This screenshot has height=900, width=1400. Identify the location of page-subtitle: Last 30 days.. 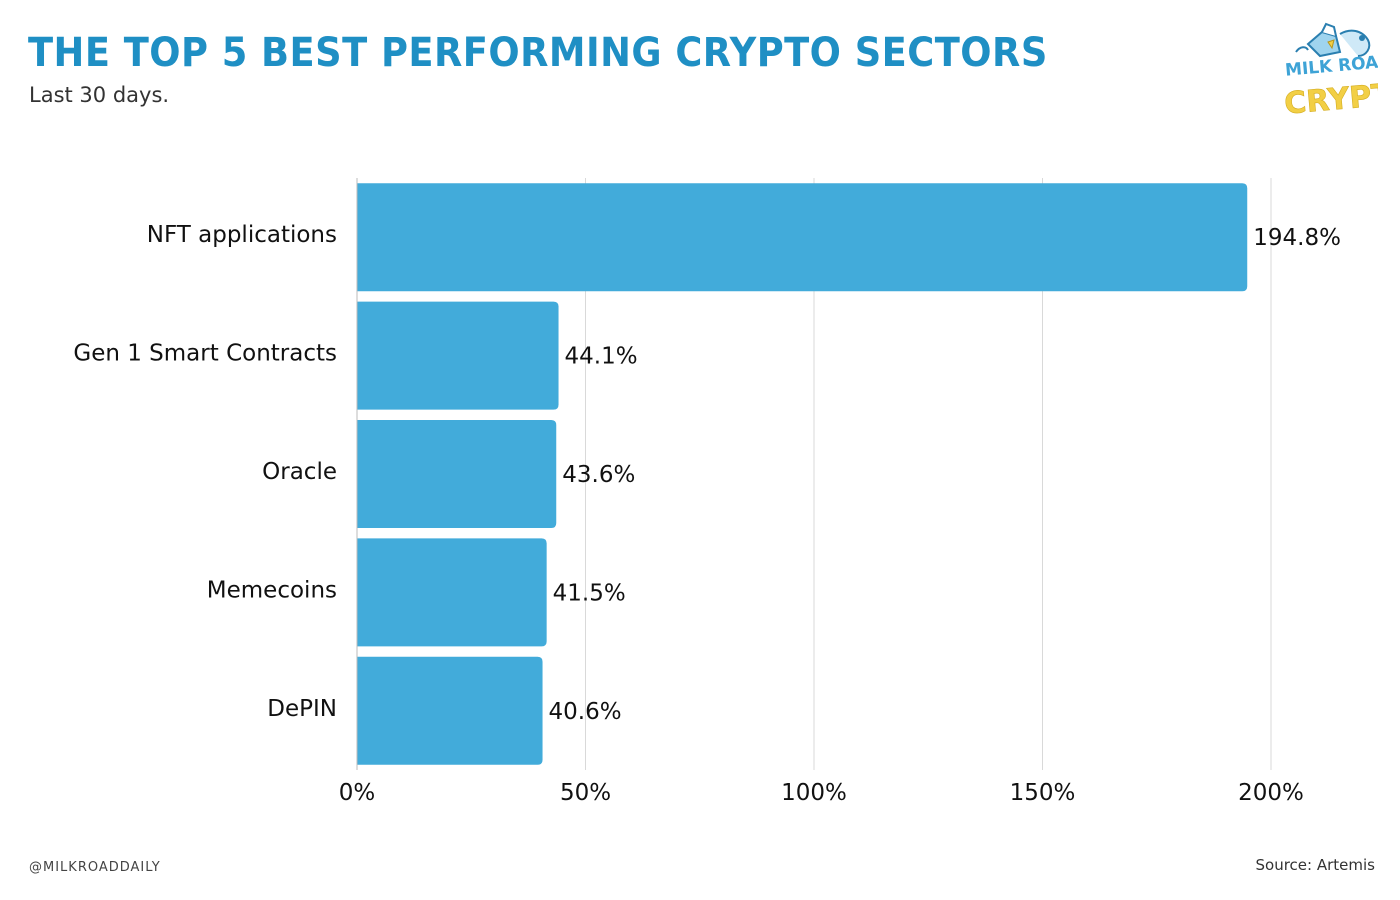
(99, 95).